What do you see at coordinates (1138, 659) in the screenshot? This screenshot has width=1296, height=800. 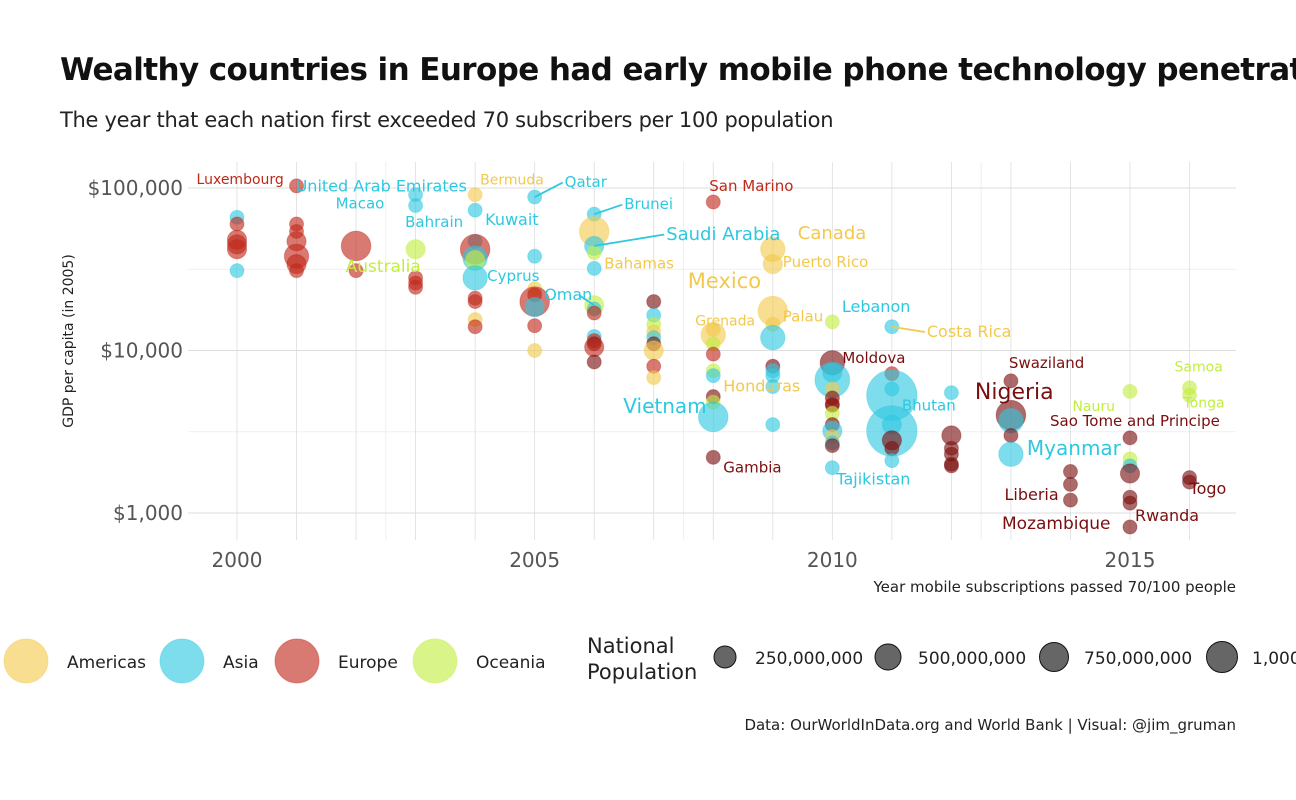 I see `size-legend-label: 750,000,000` at bounding box center [1138, 659].